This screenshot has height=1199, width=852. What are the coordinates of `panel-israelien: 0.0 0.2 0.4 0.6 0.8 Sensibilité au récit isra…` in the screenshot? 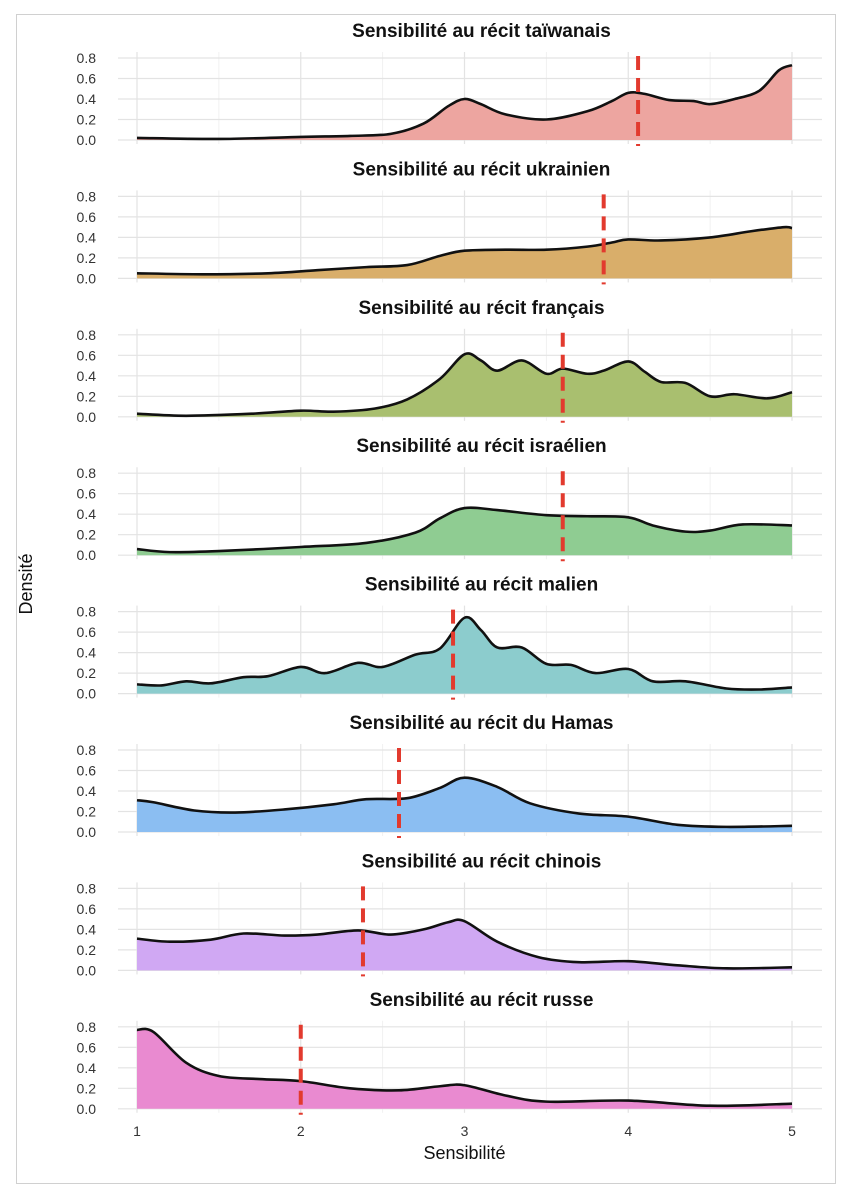 It's located at (449, 499).